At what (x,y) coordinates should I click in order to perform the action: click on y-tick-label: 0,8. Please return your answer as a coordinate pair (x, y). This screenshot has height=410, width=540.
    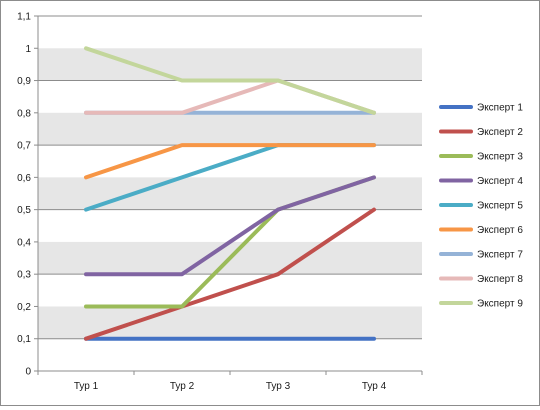
    Looking at the image, I should click on (24, 113).